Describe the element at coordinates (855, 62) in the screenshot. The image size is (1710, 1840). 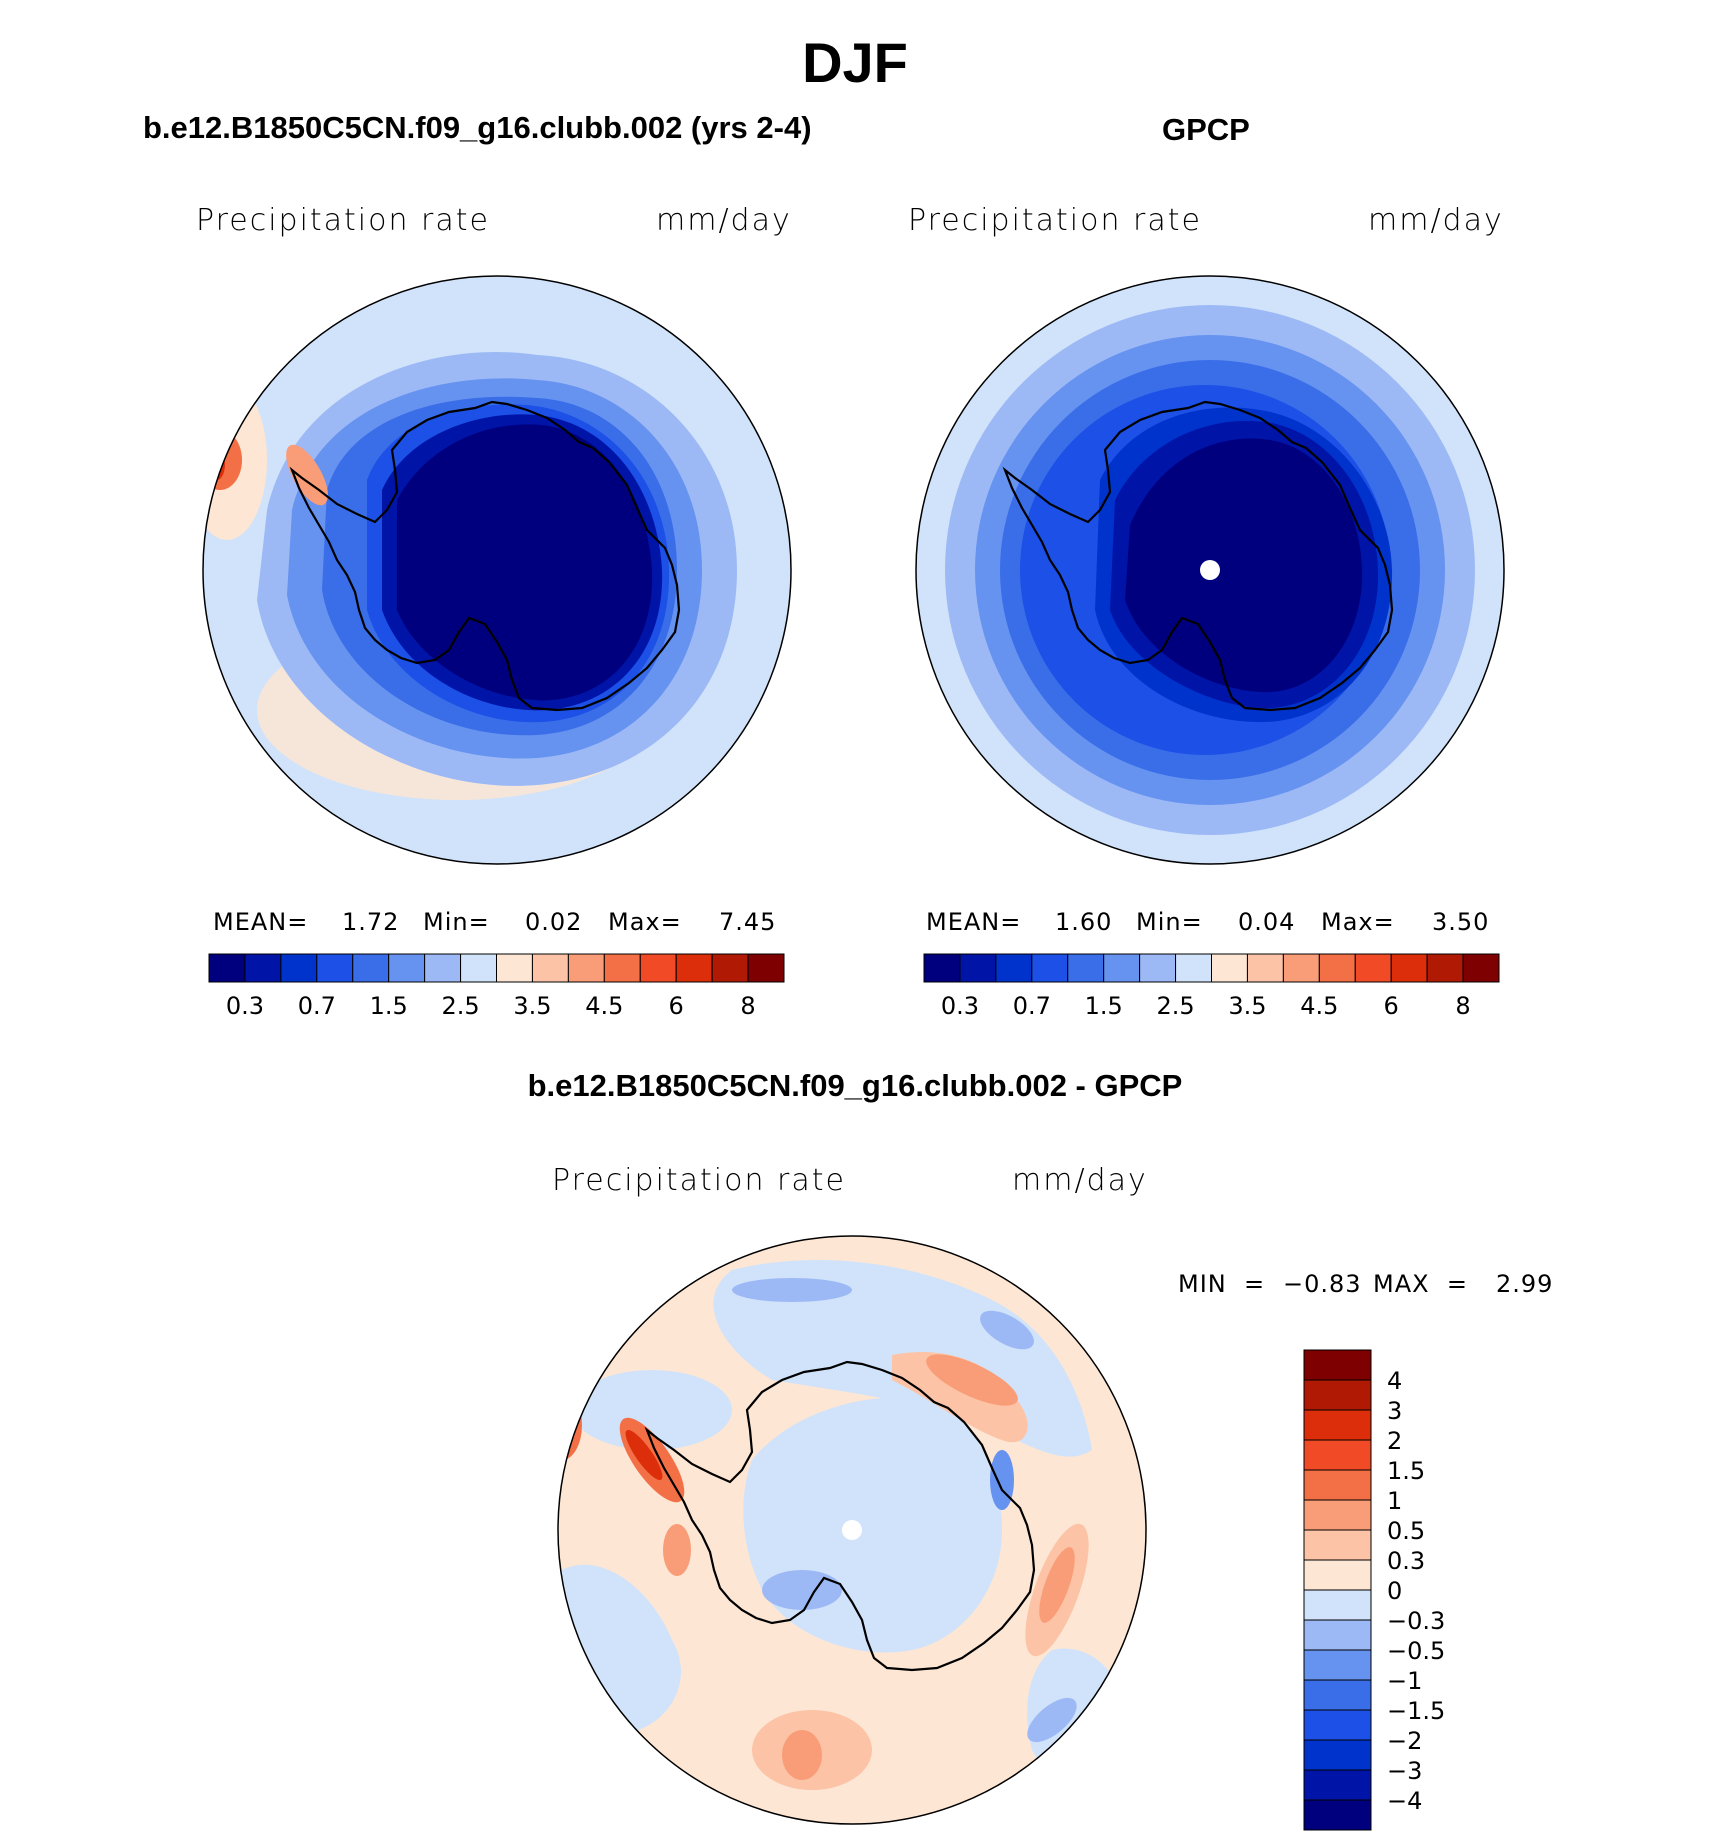
I see `figure-title: DJF` at that location.